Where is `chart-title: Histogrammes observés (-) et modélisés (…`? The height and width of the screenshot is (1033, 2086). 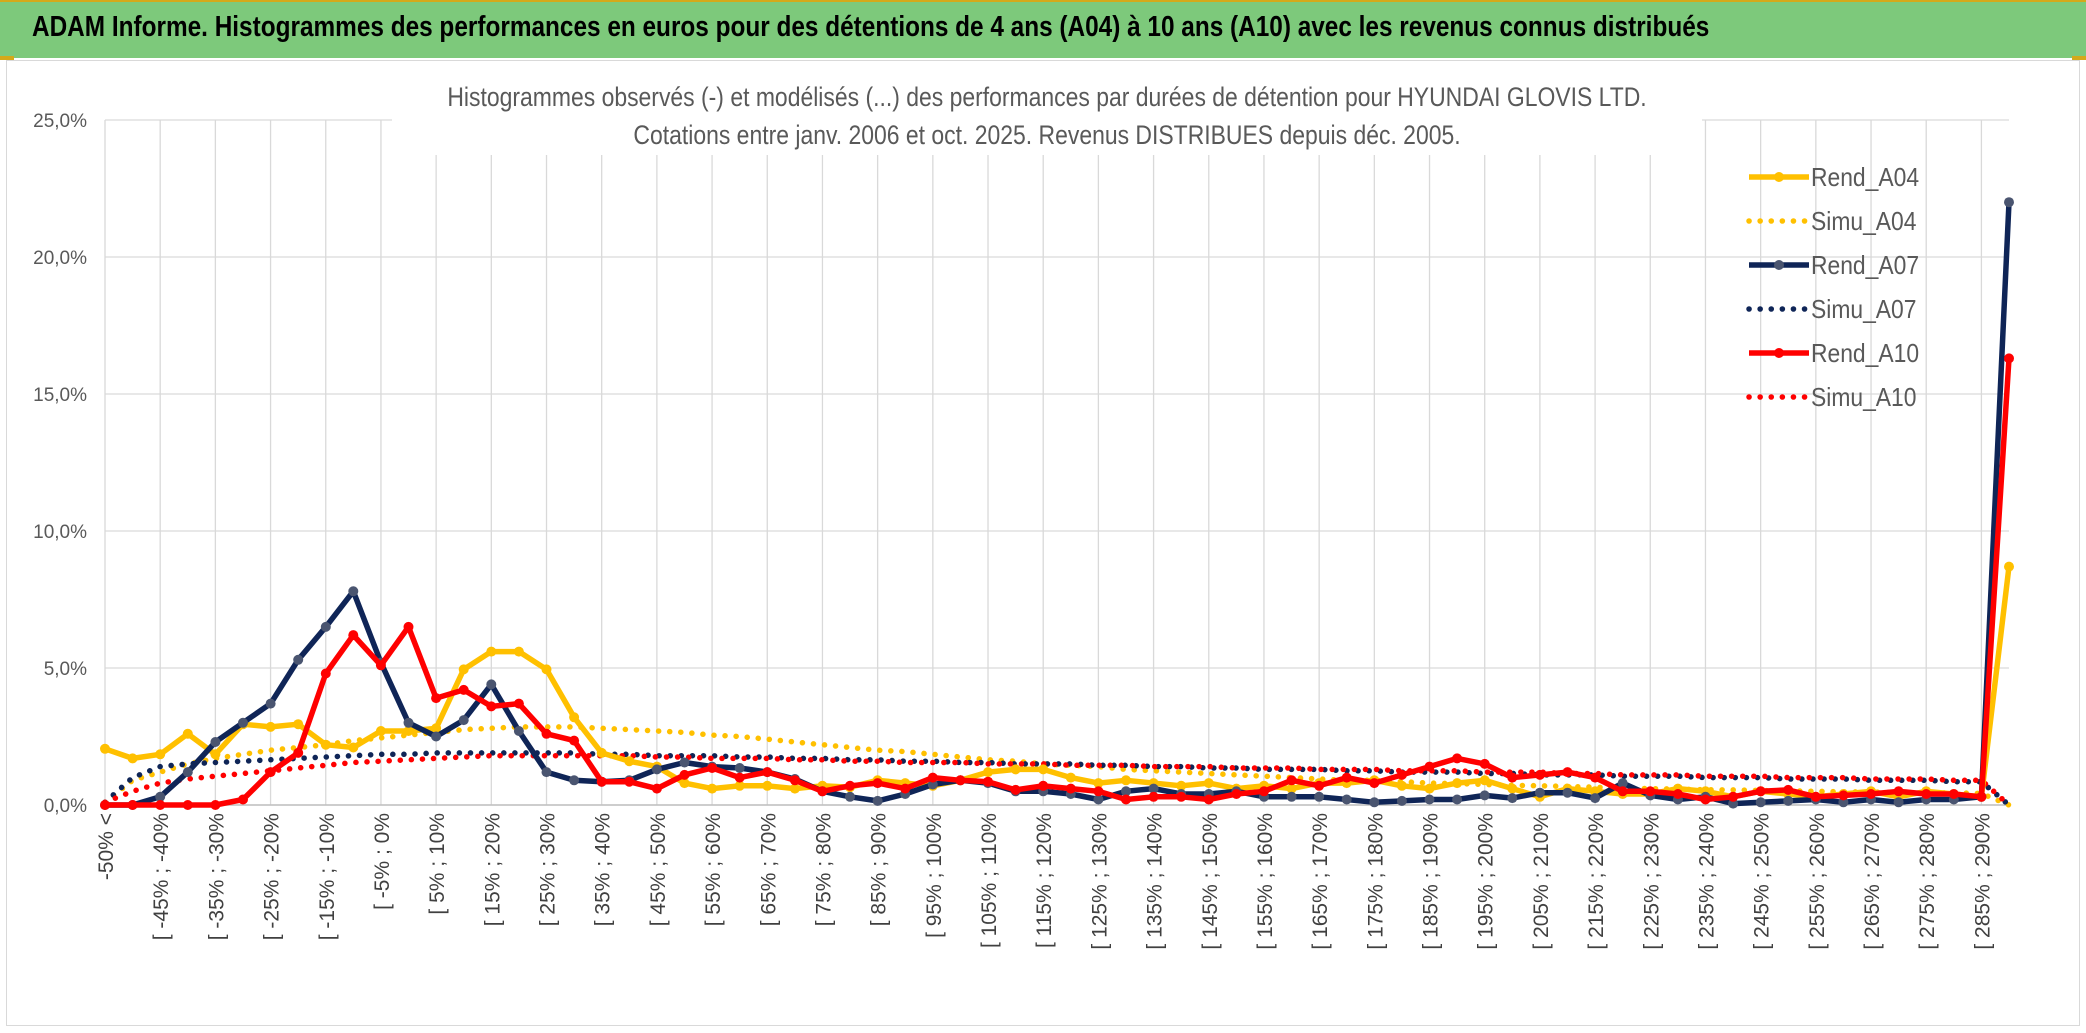
chart-title: Histogrammes observés (-) et modélisés (… is located at coordinates (1046, 97).